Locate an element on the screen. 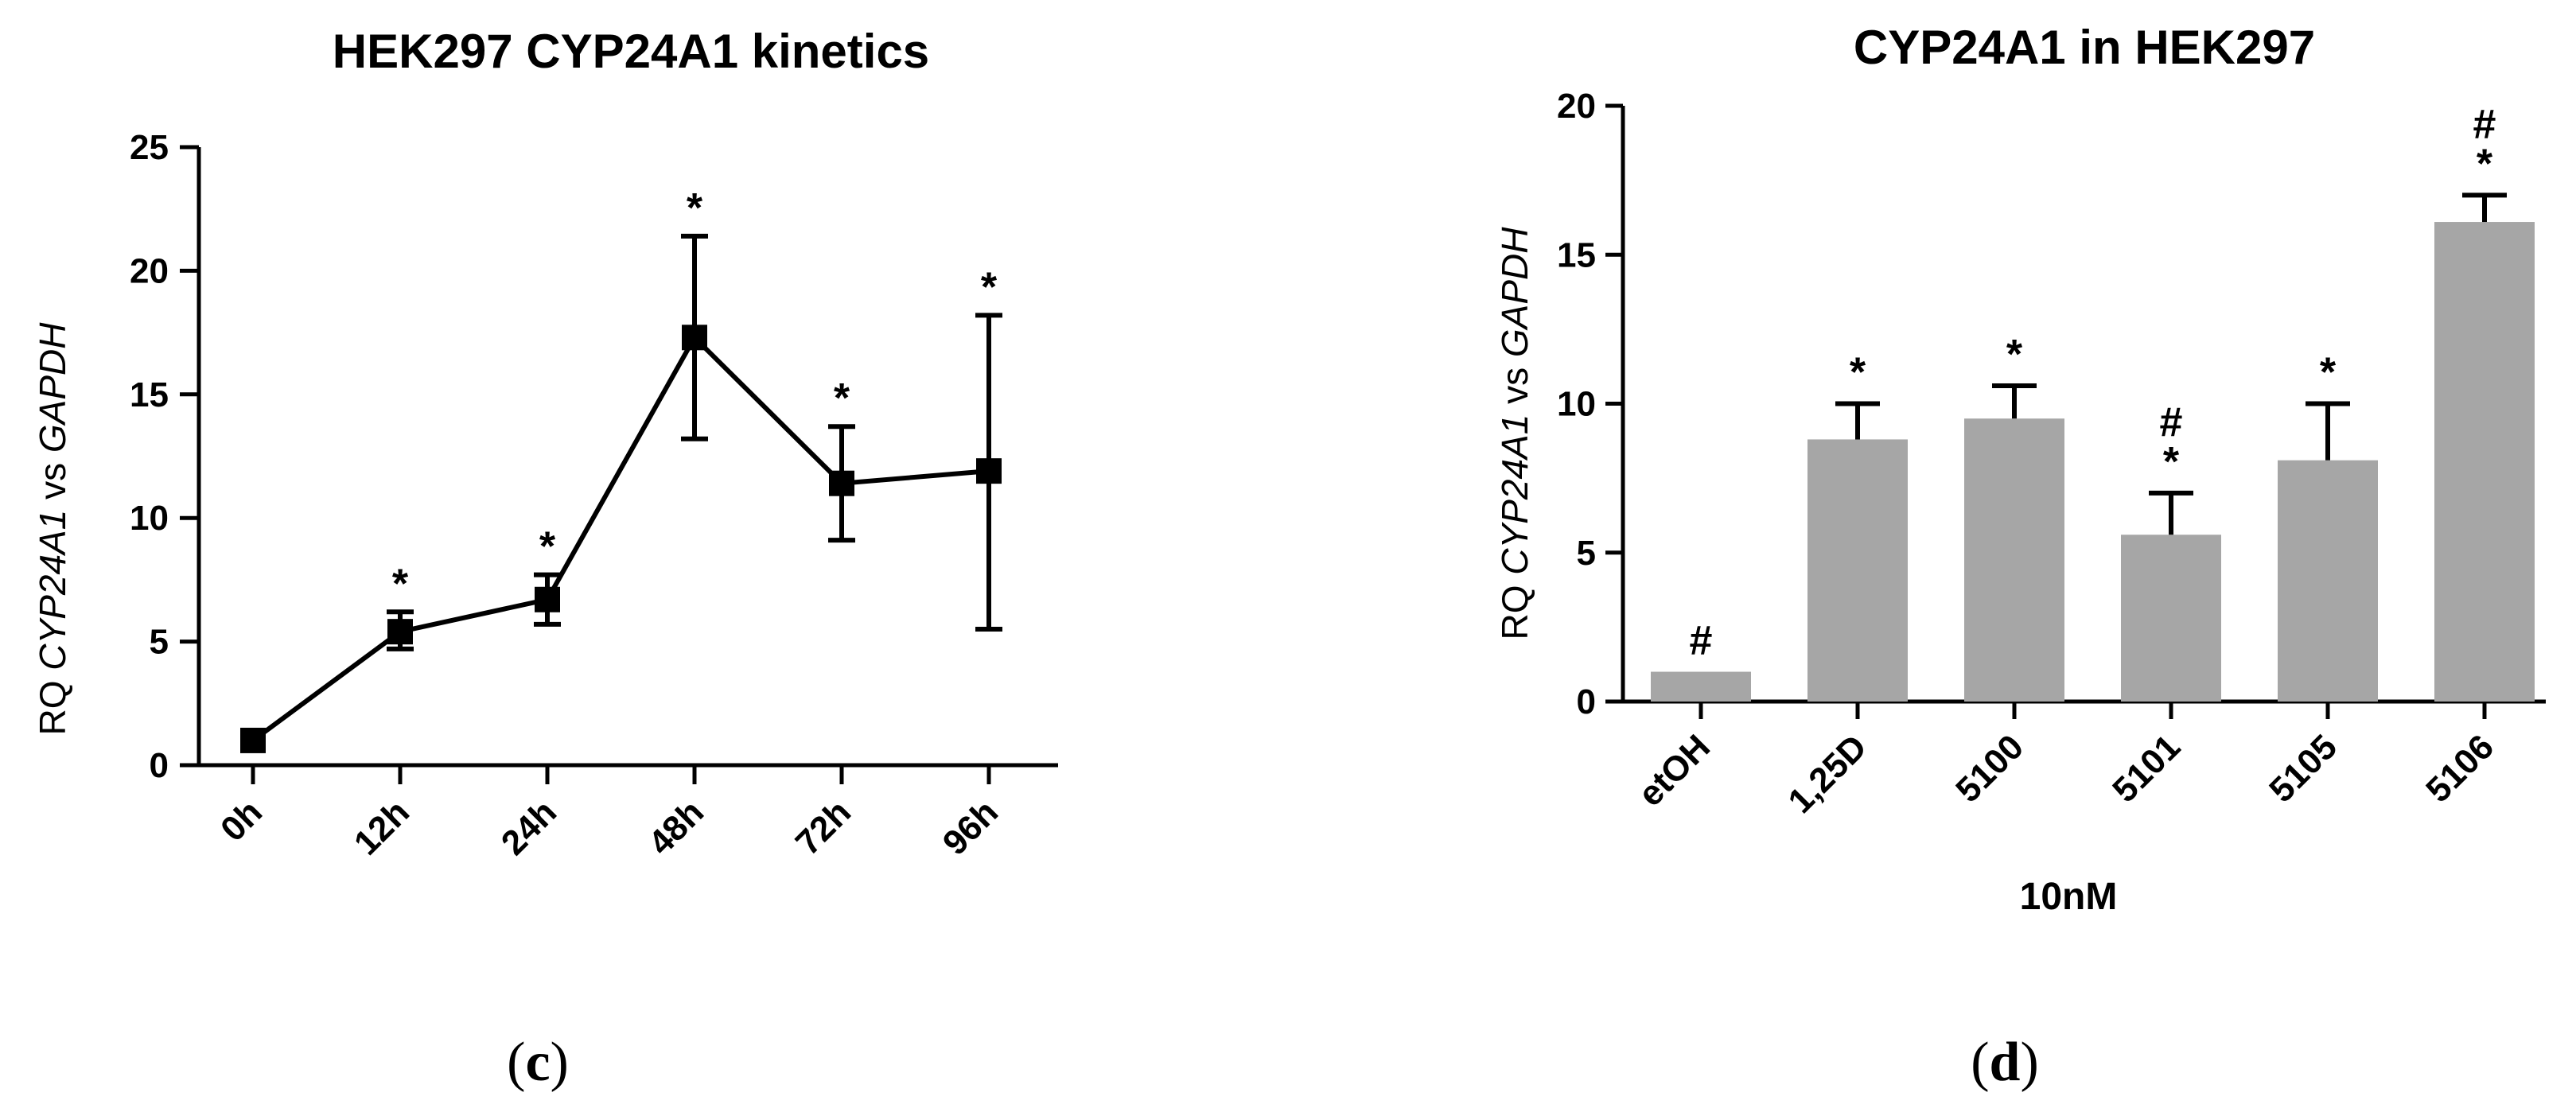 The image size is (2576, 1108). panel-label-c-open: ( is located at coordinates (516, 1062).